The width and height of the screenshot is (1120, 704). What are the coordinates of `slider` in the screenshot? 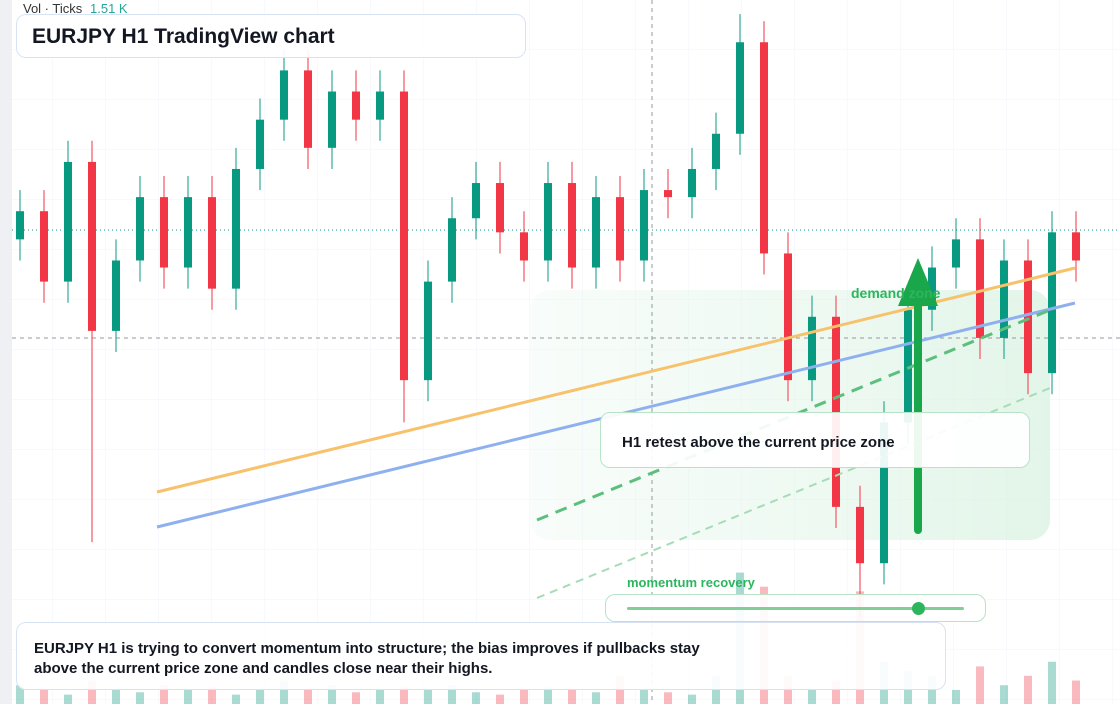 It's located at (795, 608).